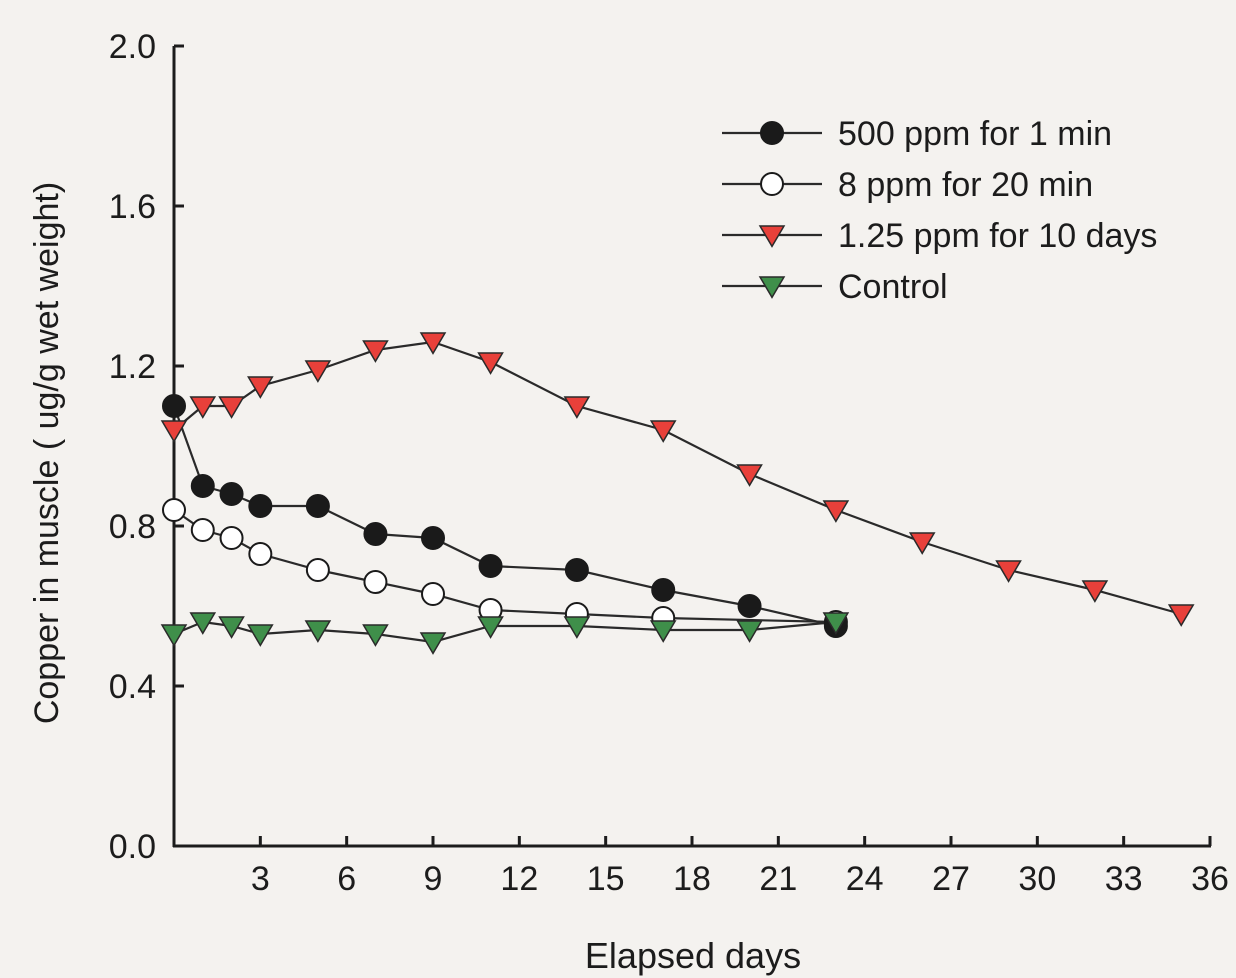 The height and width of the screenshot is (978, 1236). What do you see at coordinates (835, 287) in the screenshot?
I see `legend-item-4: Control` at bounding box center [835, 287].